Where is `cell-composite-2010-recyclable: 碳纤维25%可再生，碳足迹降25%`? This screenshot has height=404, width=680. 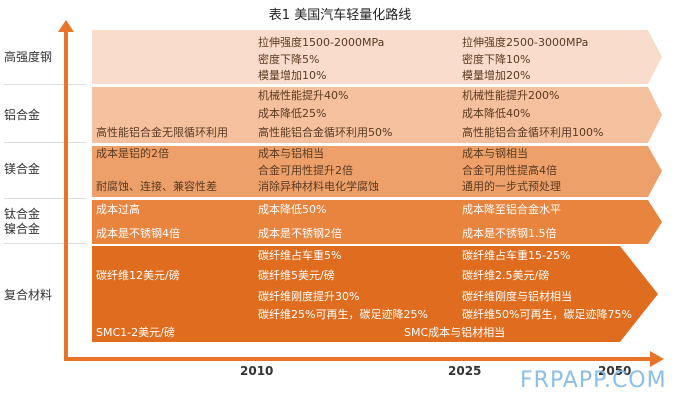
cell-composite-2010-recyclable: 碳纤维25%可再生，碳足迹降25% is located at coordinates (343, 314).